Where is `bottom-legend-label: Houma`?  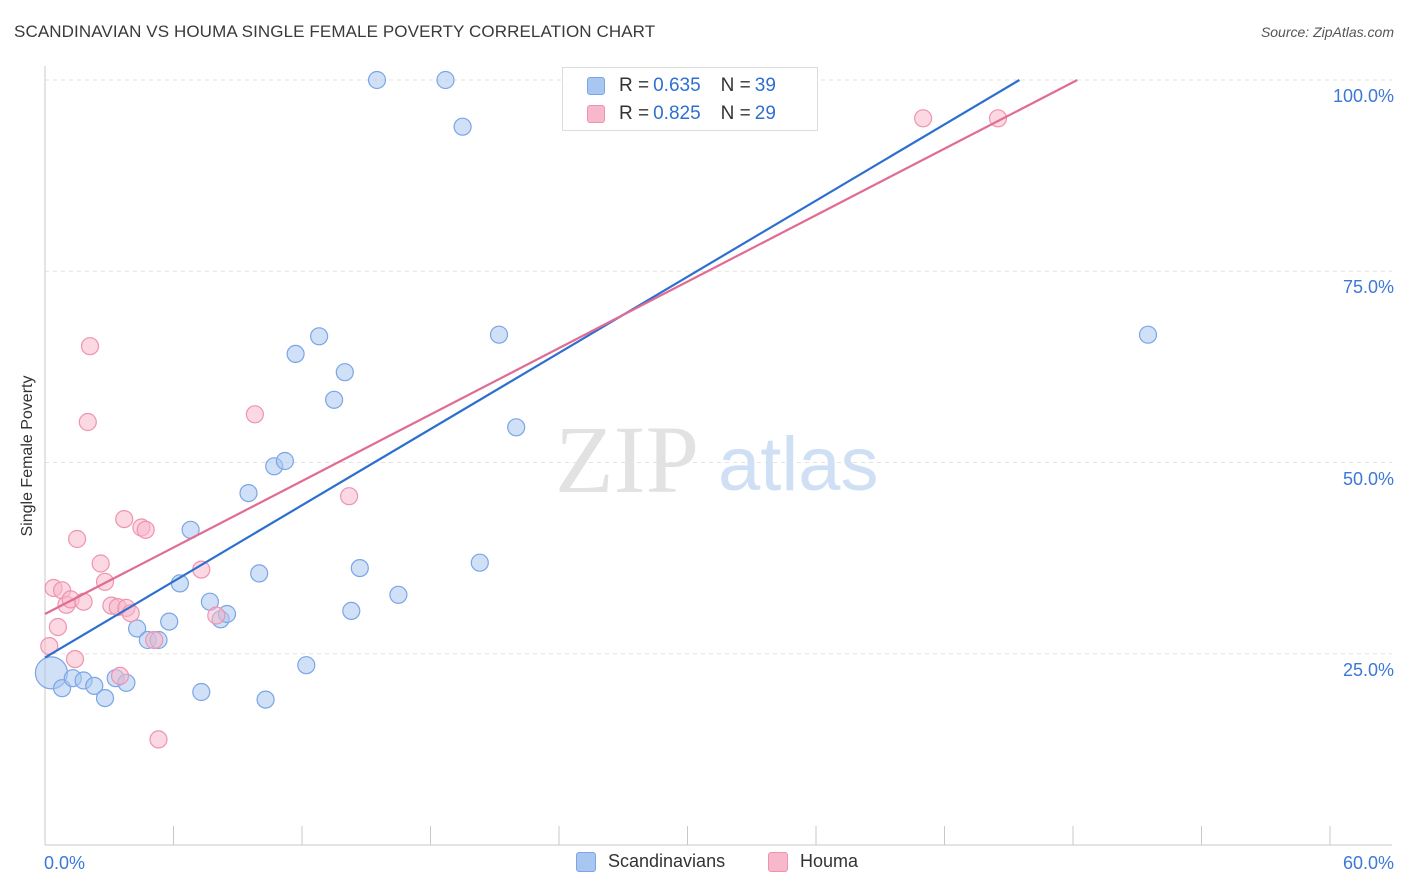
bottom-legend-label: Houma is located at coordinates (829, 861).